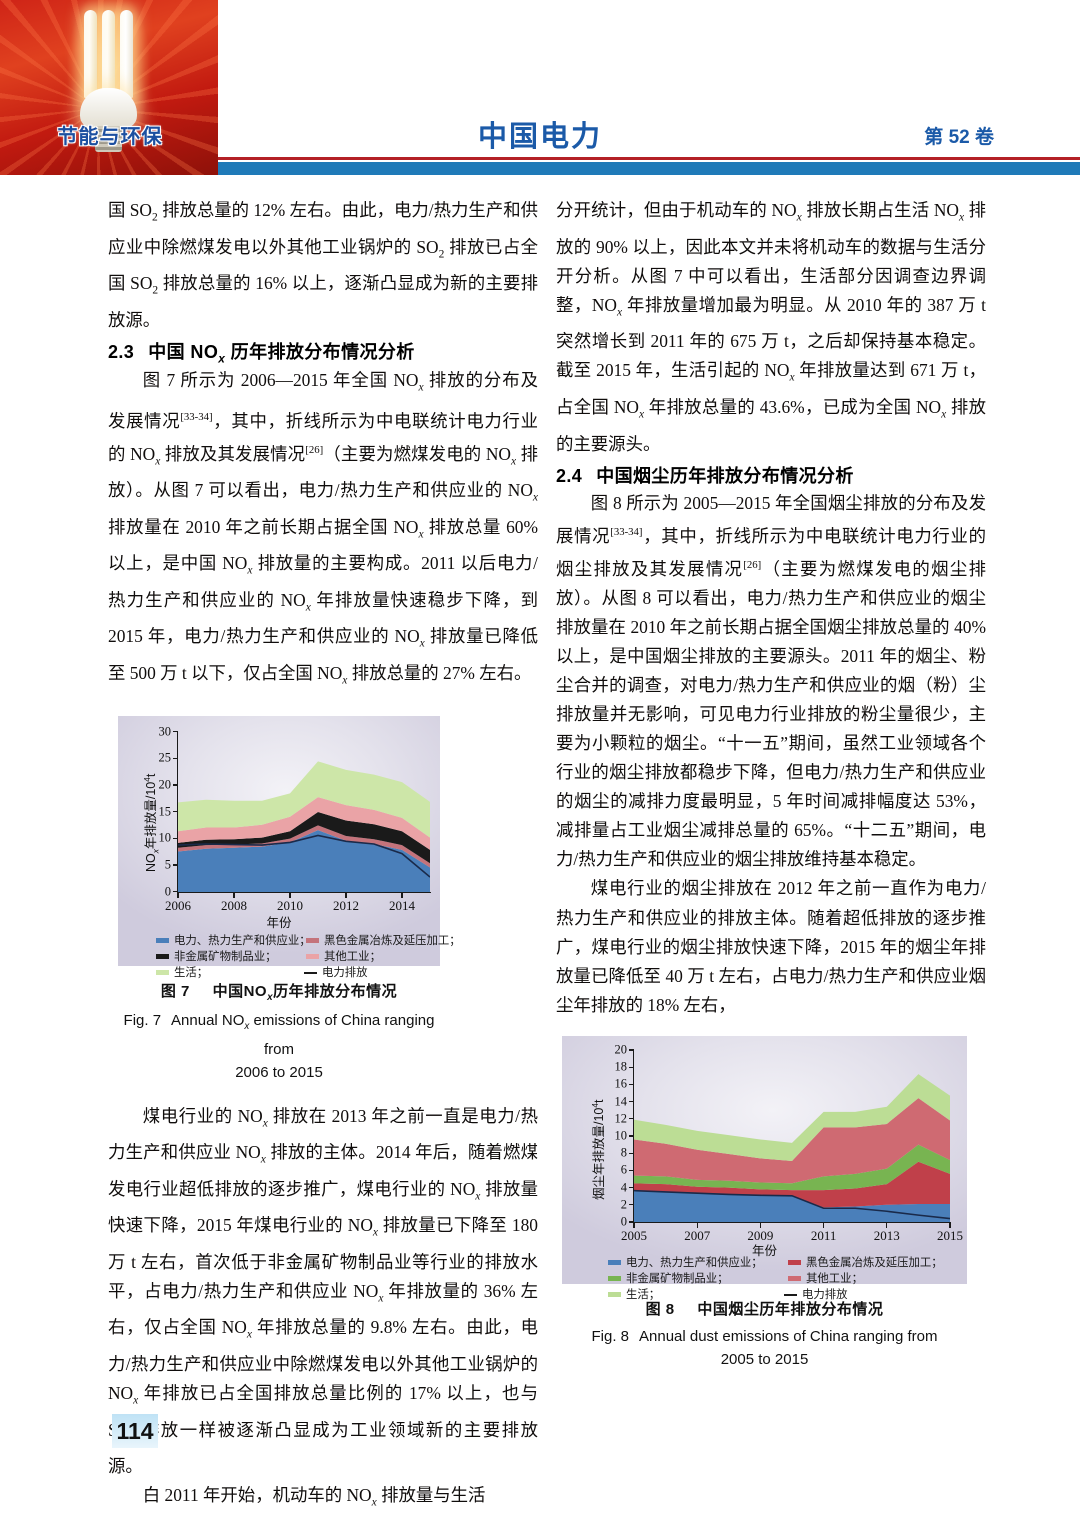 The width and height of the screenshot is (1080, 1518). What do you see at coordinates (314, 1497) in the screenshot?
I see `paragraph-vehicle-nox: 白 2011 年开始，机动车的 NOx 排放量与生活` at bounding box center [314, 1497].